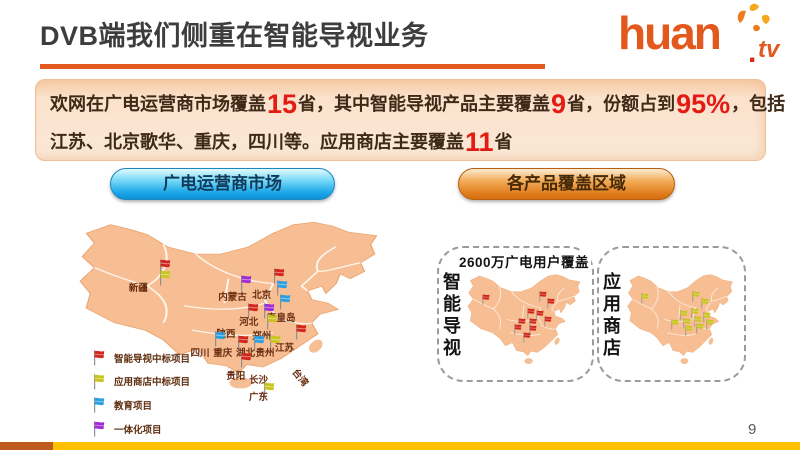 The image size is (800, 450). I want to click on map-region-label: 贵州, so click(265, 353).